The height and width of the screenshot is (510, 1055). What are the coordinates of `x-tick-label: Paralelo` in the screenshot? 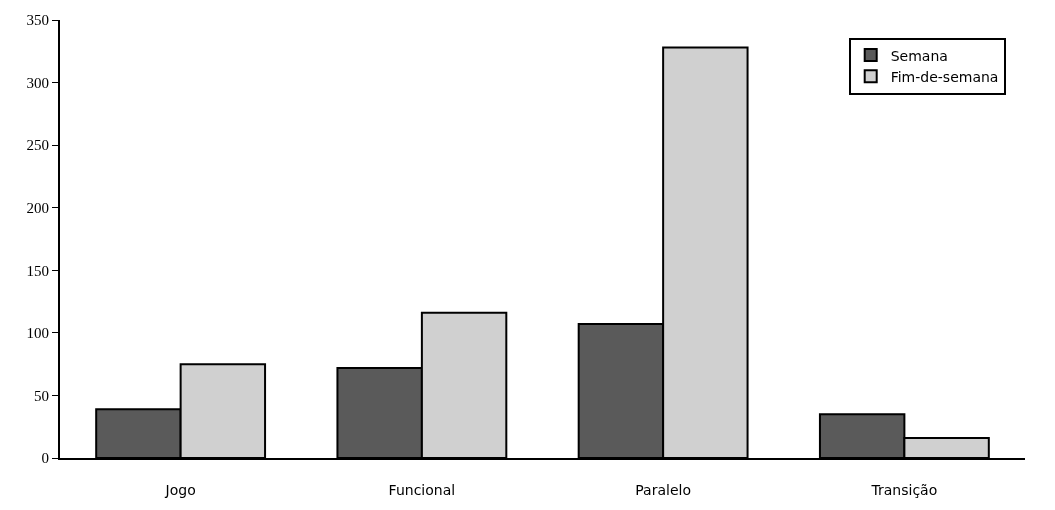 It's located at (663, 489).